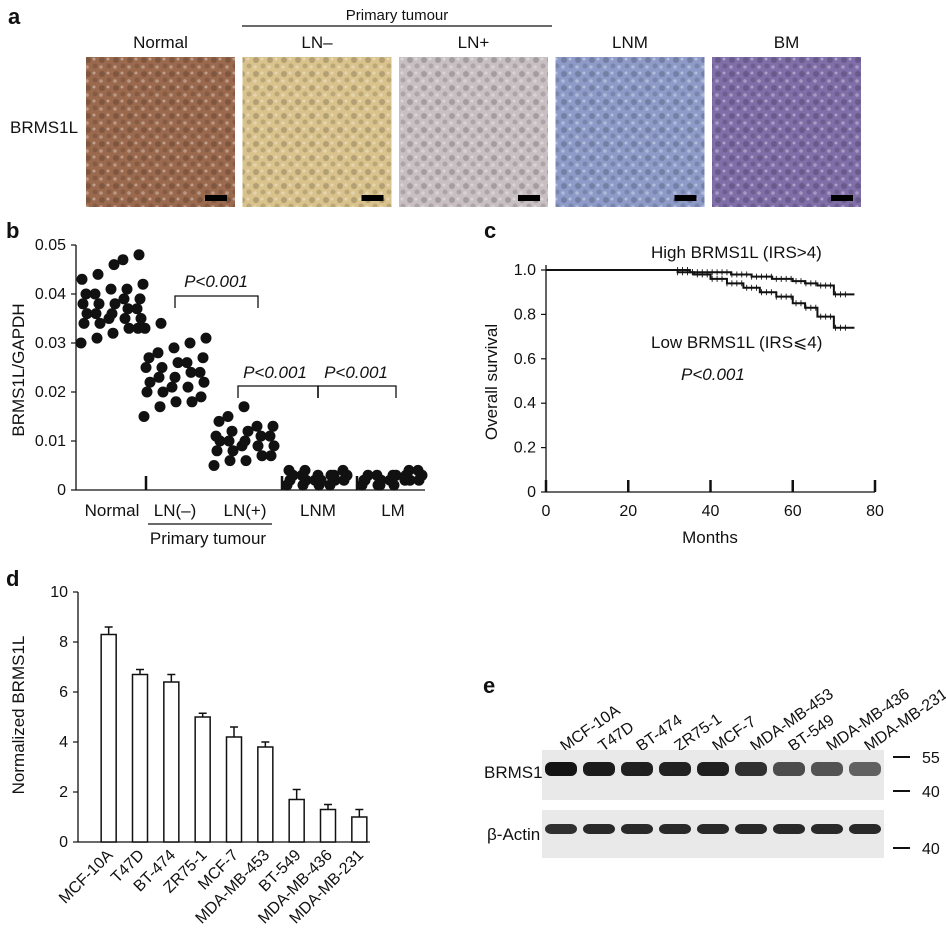 This screenshot has height=942, width=946. Describe the element at coordinates (245, 510) in the screenshot. I see `x-label-ln-2: LN(+)` at that location.